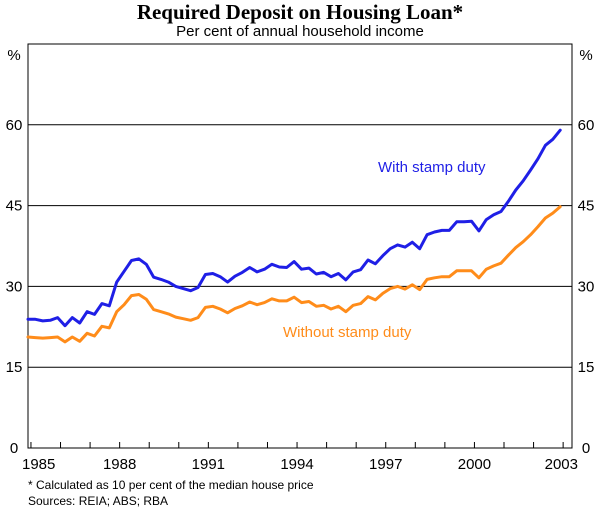 The image size is (600, 510). Describe the element at coordinates (347, 332) in the screenshot. I see `annotation-without-stamp-duty: Without stamp duty` at that location.